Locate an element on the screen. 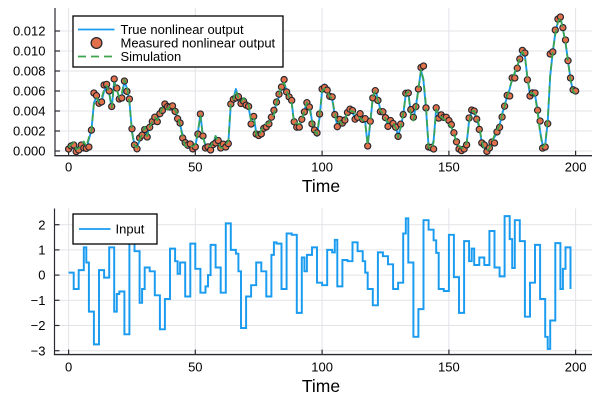  svg-text: 1 is located at coordinates (41, 250).